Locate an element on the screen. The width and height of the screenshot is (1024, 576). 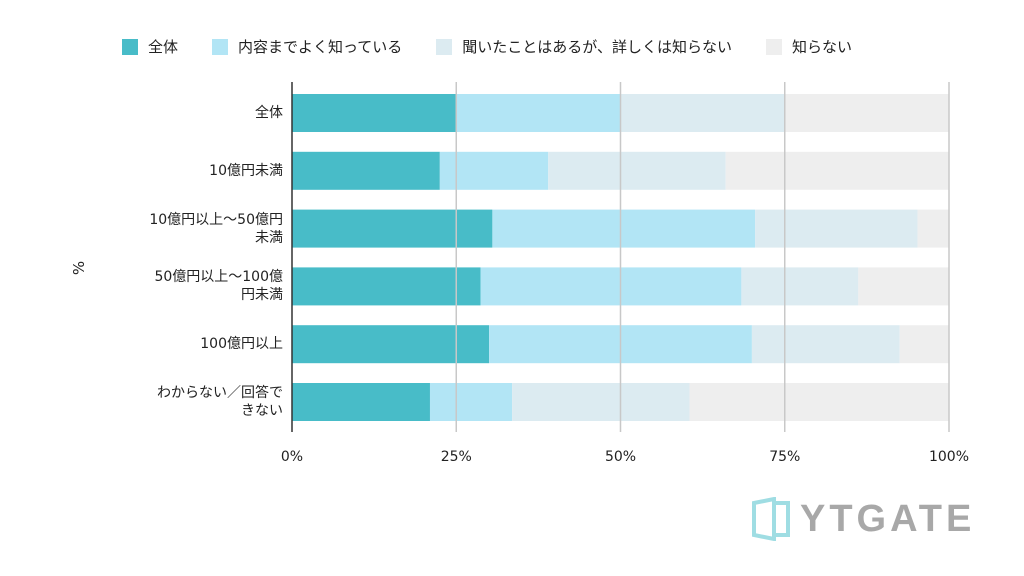
legend-label: 聞いたことはあるが、詳しくは知らない is located at coordinates (597, 47).